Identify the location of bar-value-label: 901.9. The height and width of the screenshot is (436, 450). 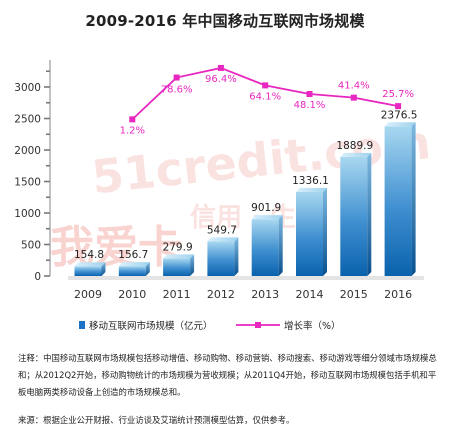
(266, 208).